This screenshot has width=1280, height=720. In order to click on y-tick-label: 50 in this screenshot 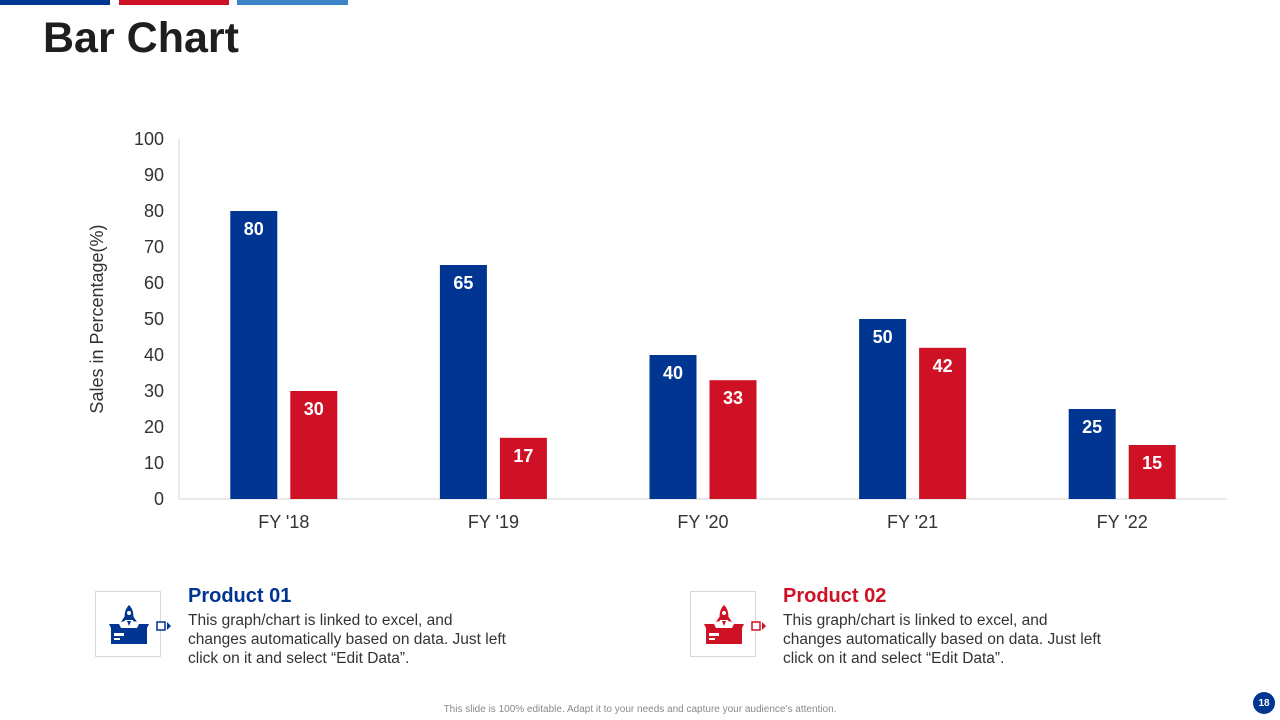, I will do `click(154, 319)`.